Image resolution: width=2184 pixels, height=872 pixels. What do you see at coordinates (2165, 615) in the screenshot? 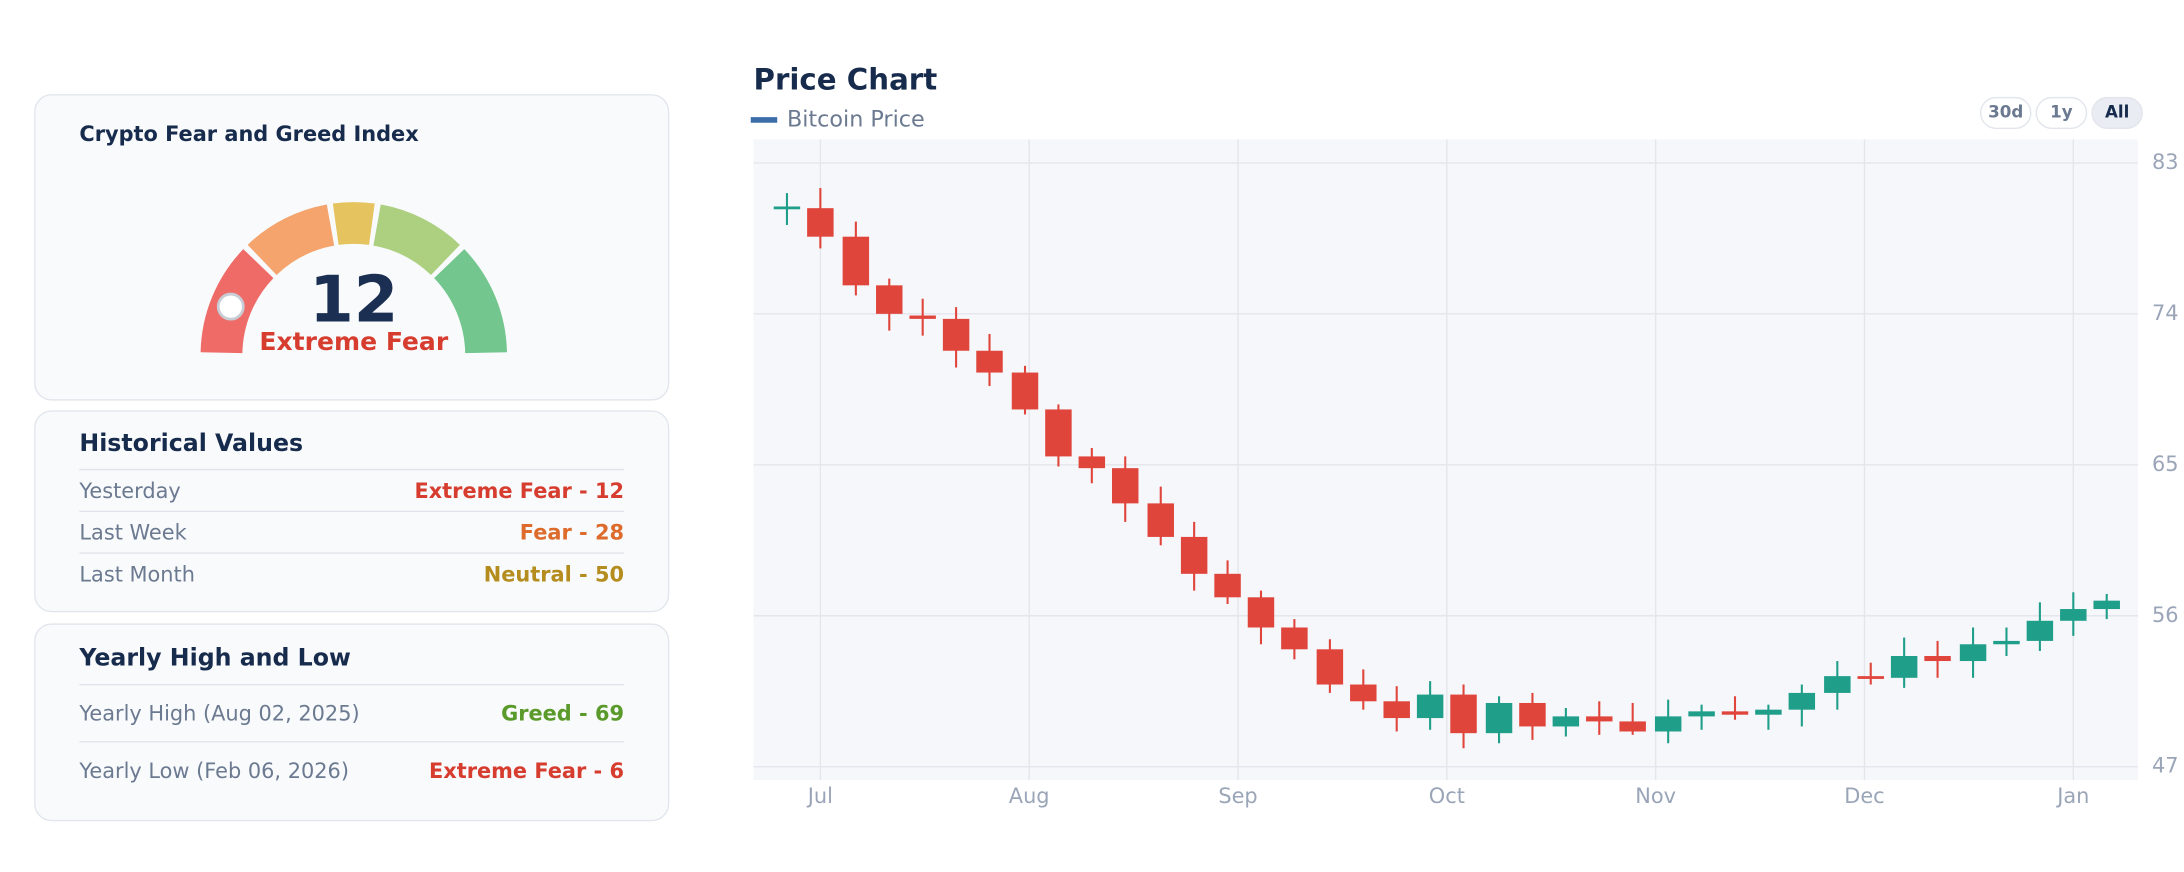
I see `y-tick-label: 56` at bounding box center [2165, 615].